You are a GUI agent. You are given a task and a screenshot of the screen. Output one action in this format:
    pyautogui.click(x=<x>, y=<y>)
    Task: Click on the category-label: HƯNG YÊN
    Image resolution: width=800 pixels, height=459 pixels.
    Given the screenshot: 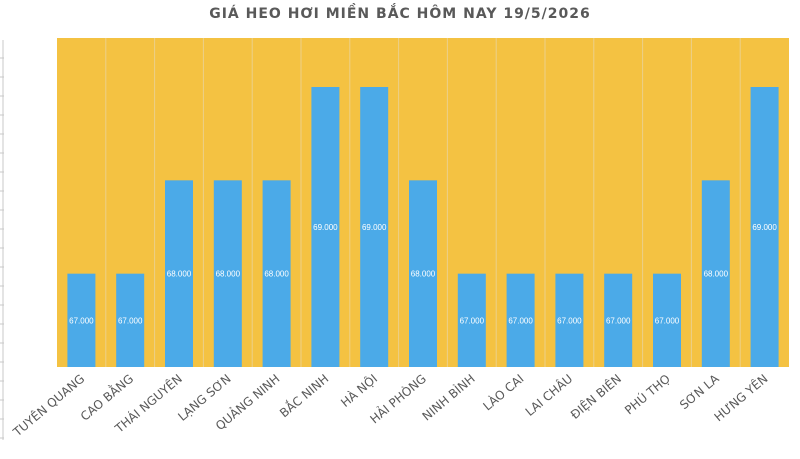 What is the action you would take?
    pyautogui.click(x=741, y=397)
    